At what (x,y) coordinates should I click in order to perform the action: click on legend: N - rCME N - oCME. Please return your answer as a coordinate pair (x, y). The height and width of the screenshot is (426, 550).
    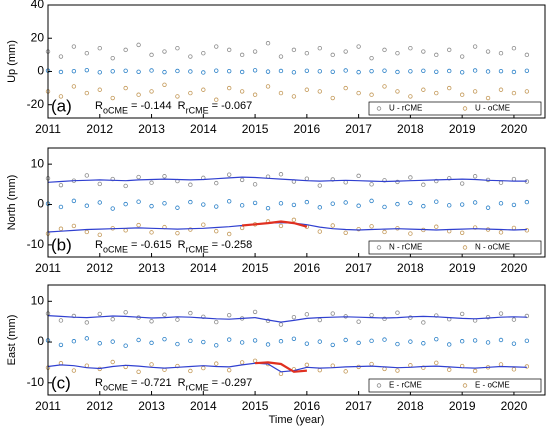
    Looking at the image, I should click on (455, 247).